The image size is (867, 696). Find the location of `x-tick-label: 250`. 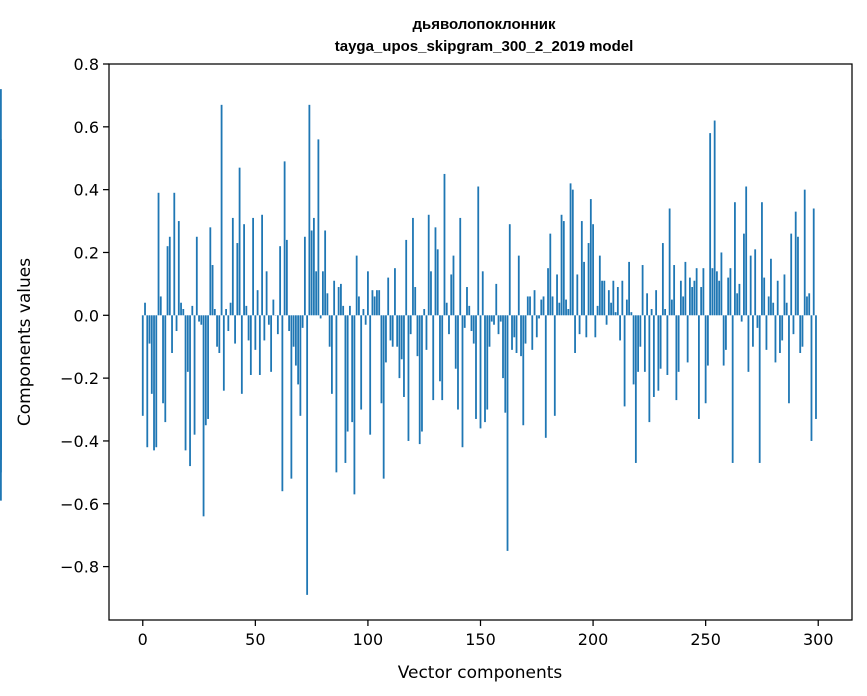

x-tick-label: 250 is located at coordinates (705, 639).